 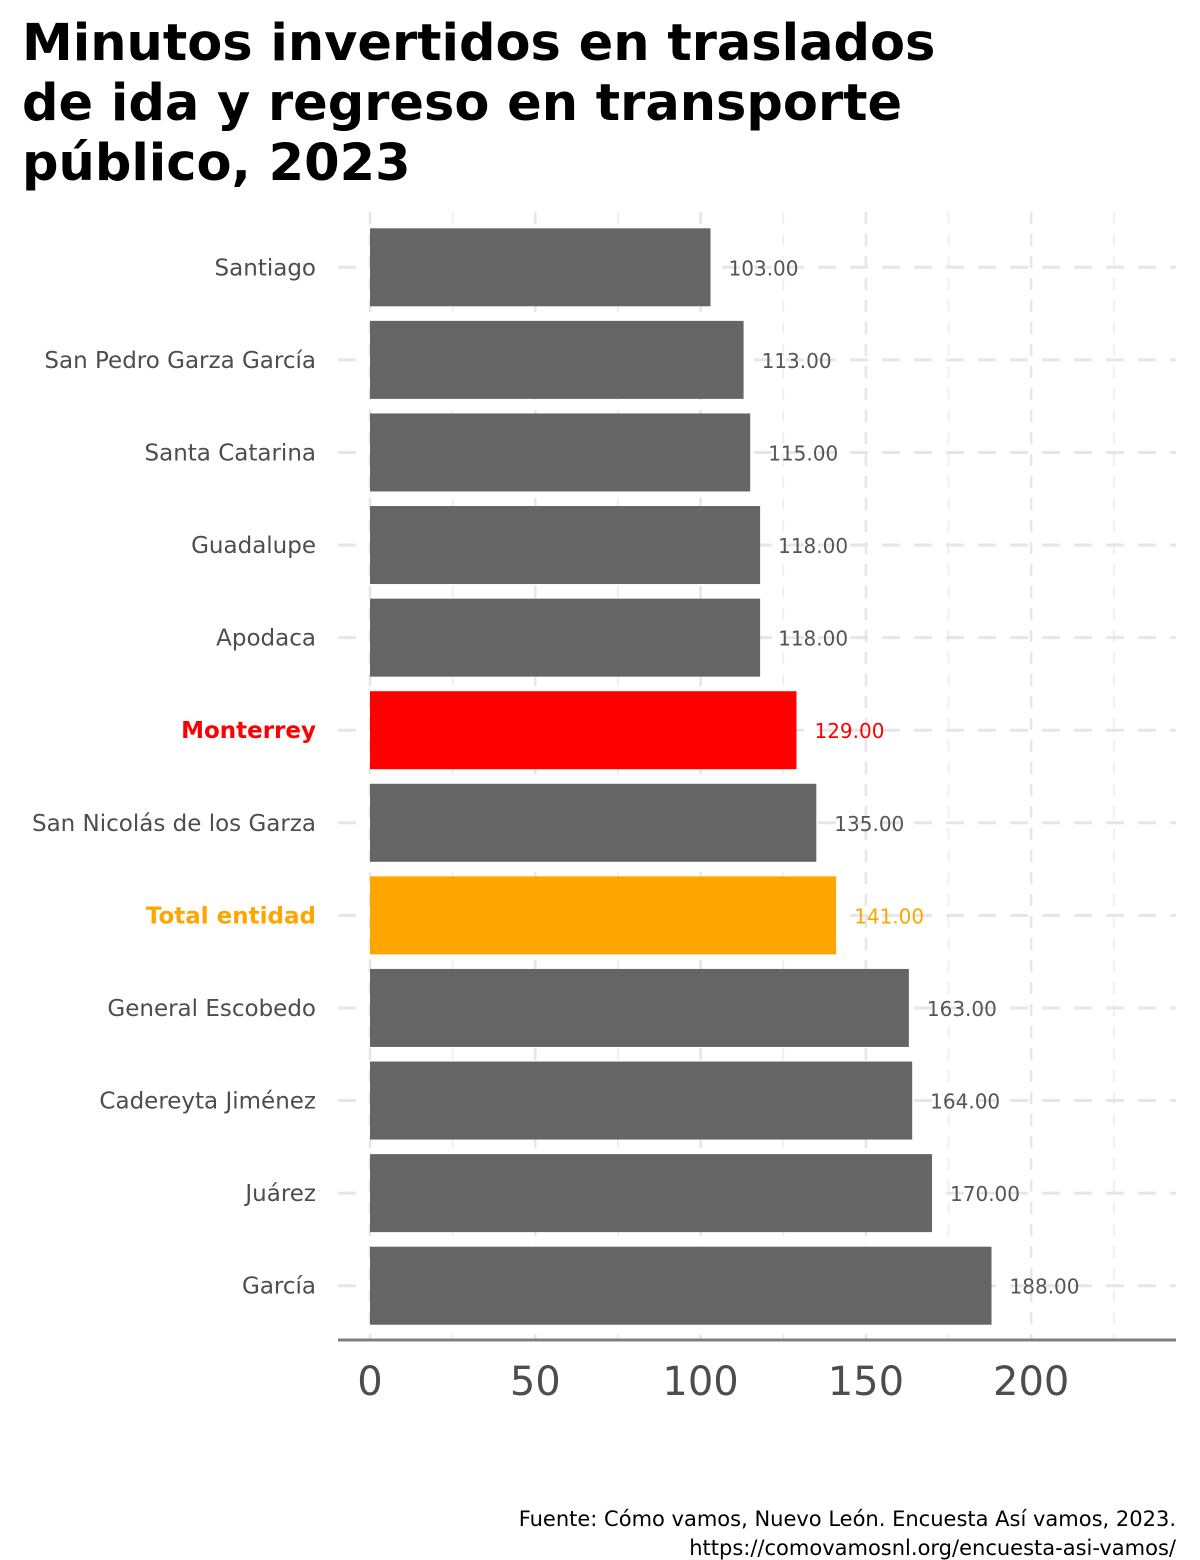 I want to click on bar-value-label: 113.00, so click(x=797, y=361).